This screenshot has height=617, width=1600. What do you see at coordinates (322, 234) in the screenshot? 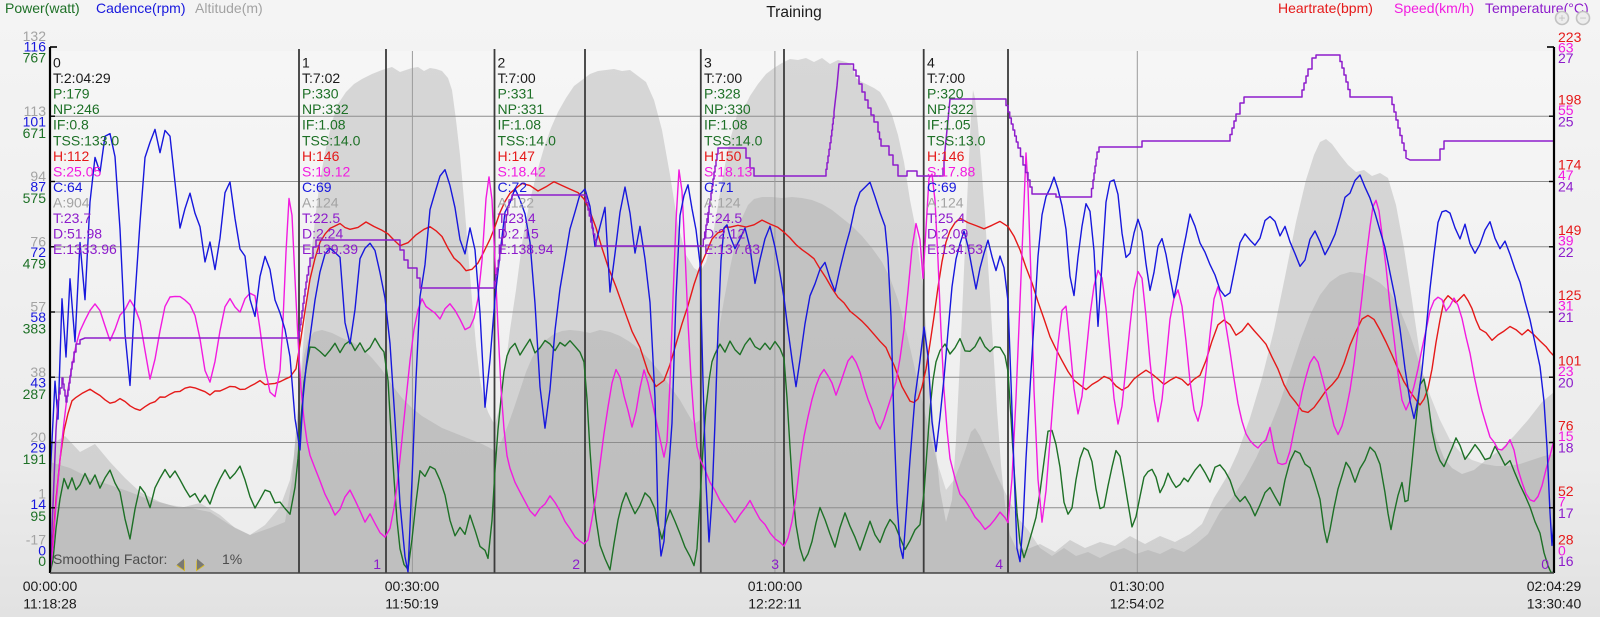
I see `svg-text: D:2.24` at bounding box center [322, 234].